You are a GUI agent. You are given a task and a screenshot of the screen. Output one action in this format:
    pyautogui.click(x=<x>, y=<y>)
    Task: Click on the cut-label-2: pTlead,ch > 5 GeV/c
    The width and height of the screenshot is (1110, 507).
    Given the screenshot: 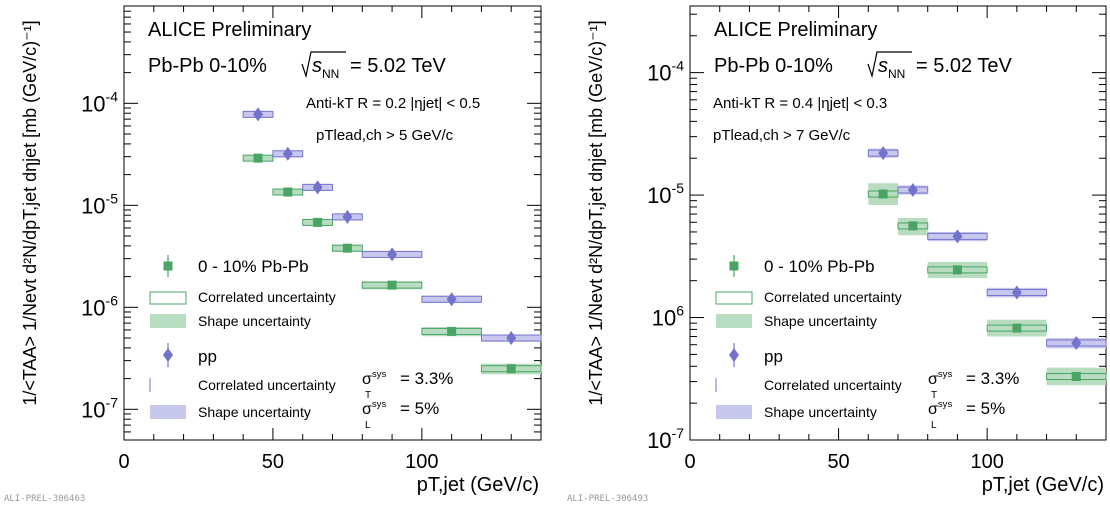 What is the action you would take?
    pyautogui.click(x=385, y=135)
    